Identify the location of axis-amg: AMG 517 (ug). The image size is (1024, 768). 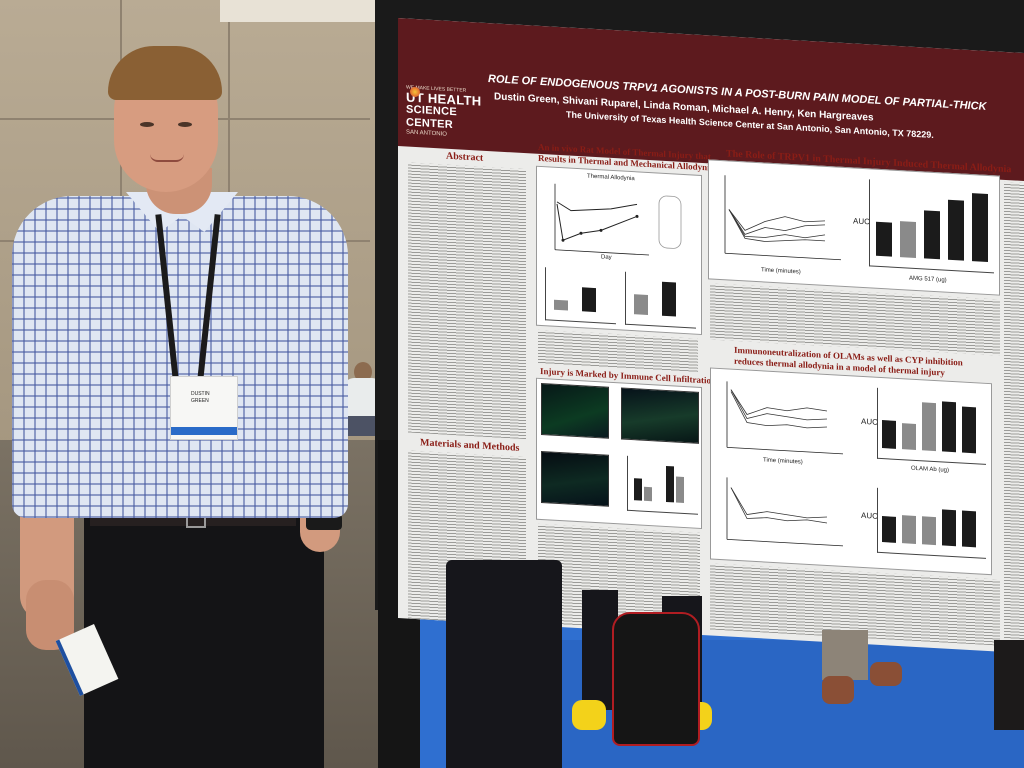
(928, 279).